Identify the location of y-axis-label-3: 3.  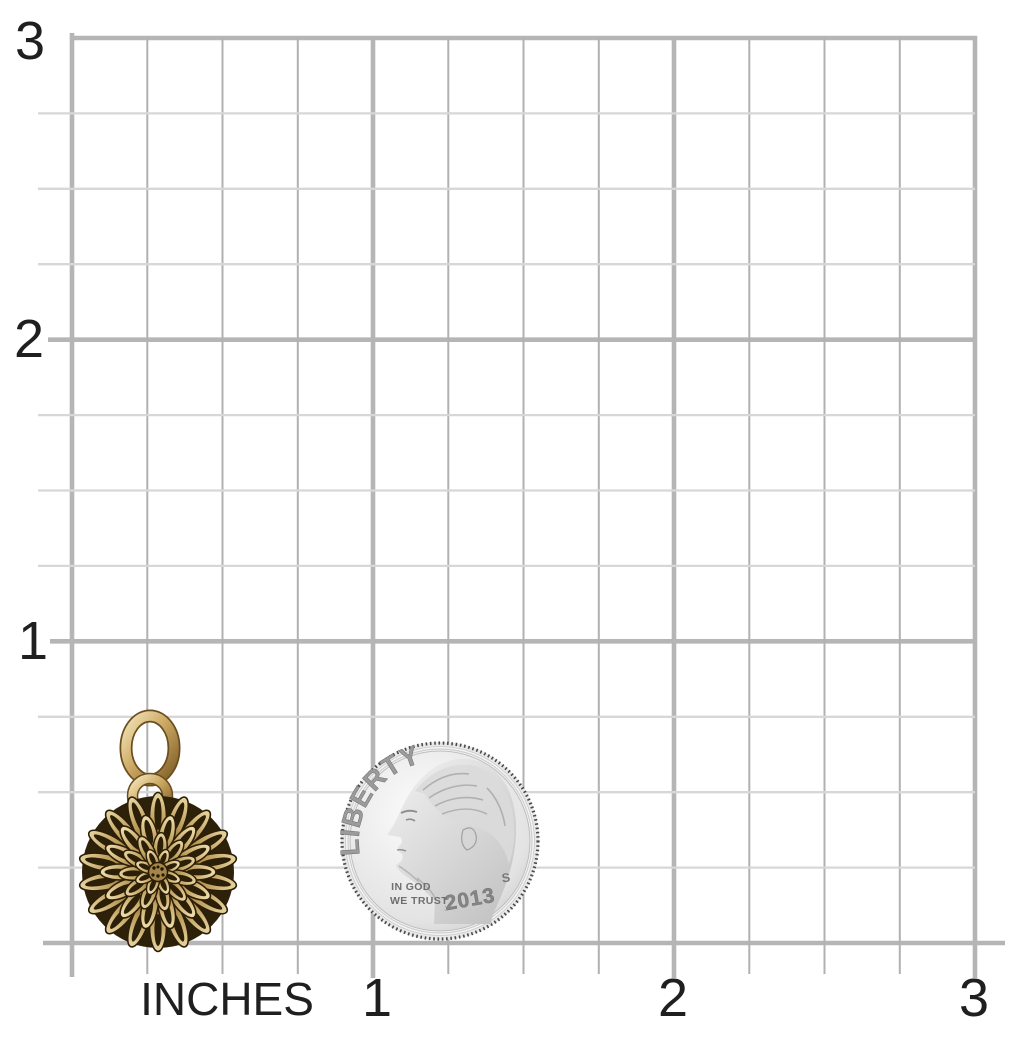
(30, 41).